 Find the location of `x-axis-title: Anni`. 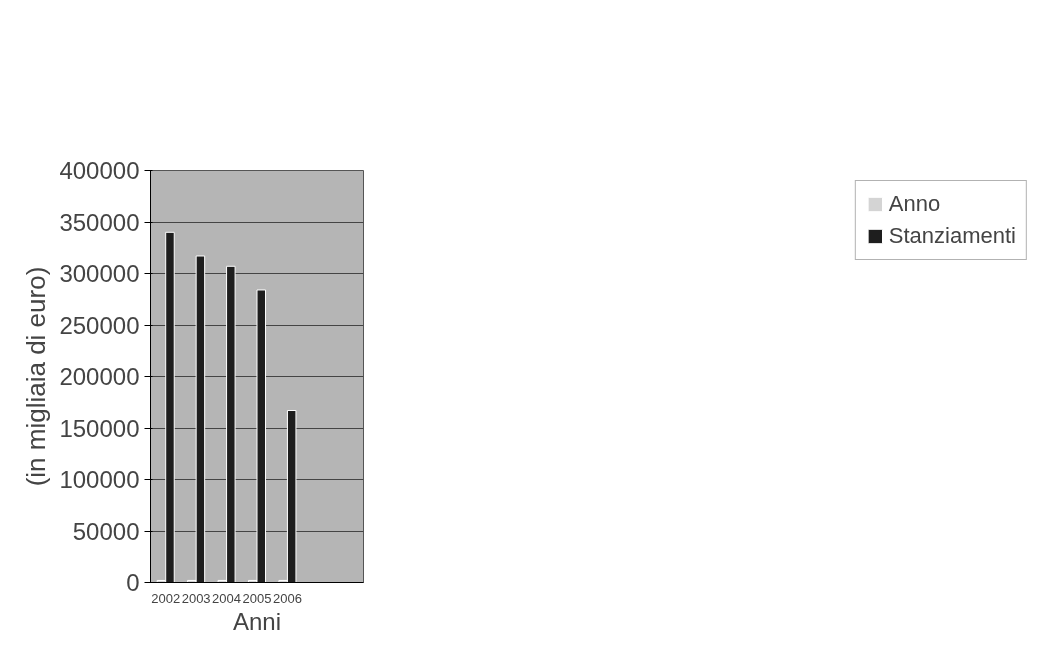

x-axis-title: Anni is located at coordinates (257, 621).